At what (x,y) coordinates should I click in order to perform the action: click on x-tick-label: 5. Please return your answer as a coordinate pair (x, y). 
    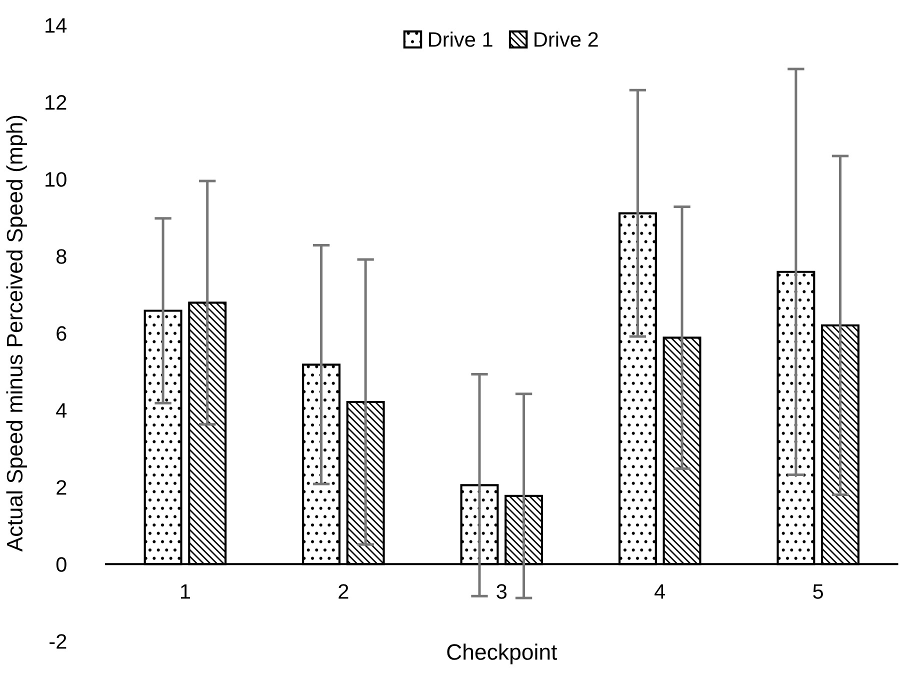
    Looking at the image, I should click on (818, 591).